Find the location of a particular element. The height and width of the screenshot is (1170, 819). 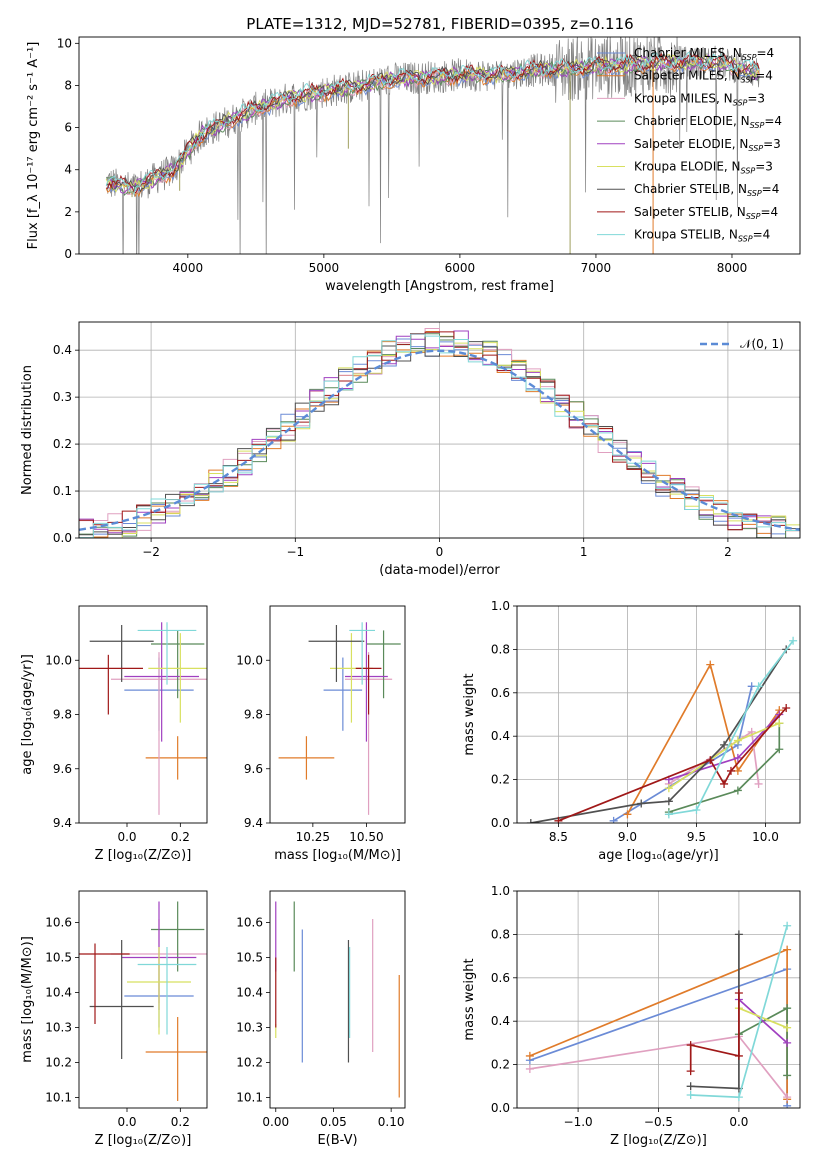

legend-label: Kroupa ELODIE, NSSP=3 is located at coordinates (703, 168).